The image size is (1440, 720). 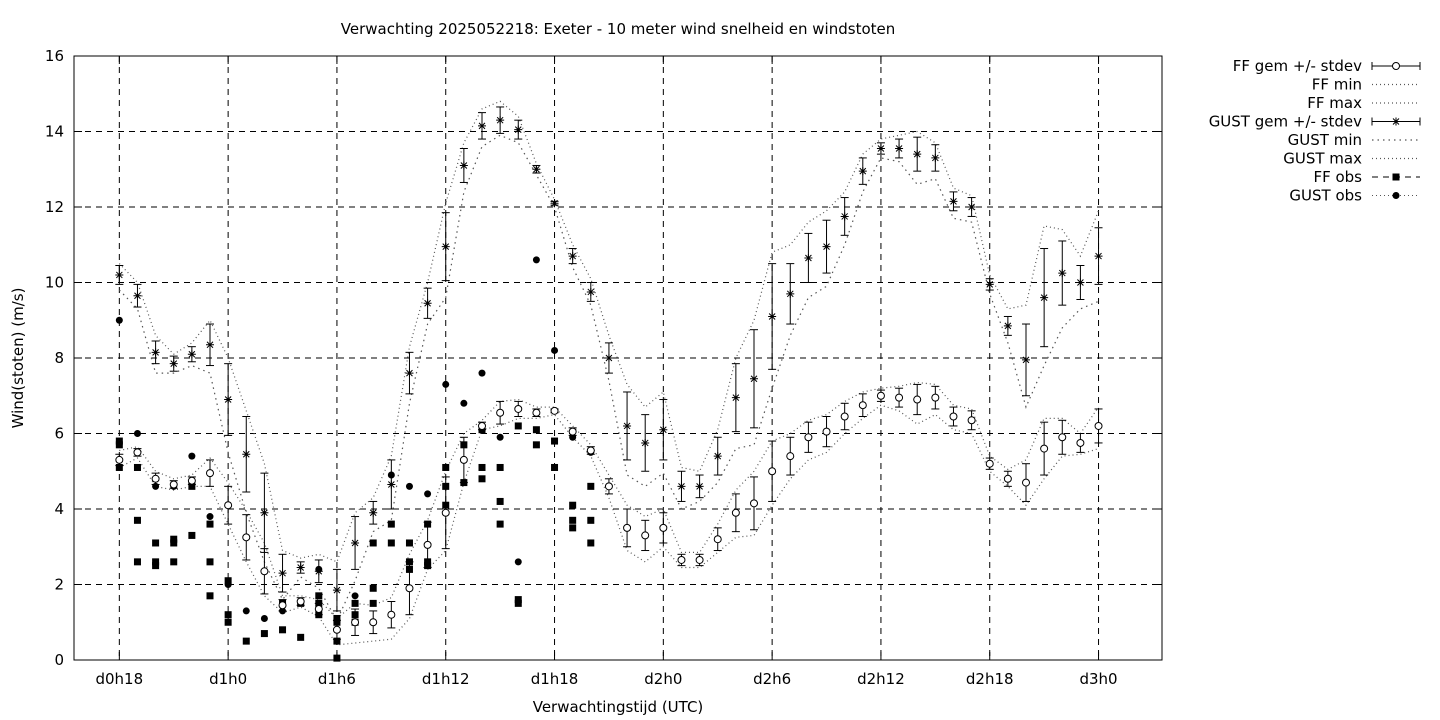 I want to click on legend-entry-gust_obs: GUST obs, so click(x=1354, y=196).